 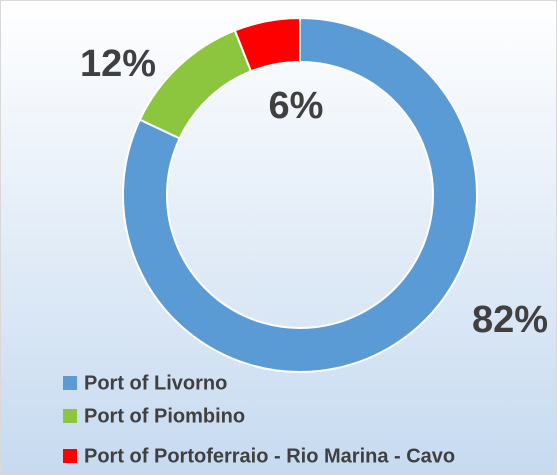 I want to click on value-label: 6%, so click(x=296, y=106).